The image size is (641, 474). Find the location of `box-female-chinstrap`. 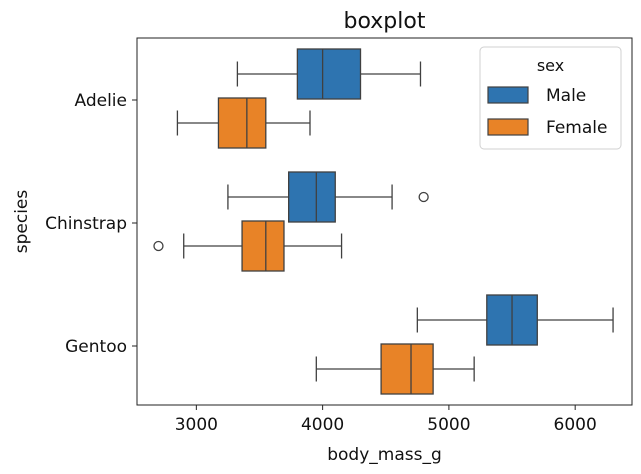

box-female-chinstrap is located at coordinates (248, 246).